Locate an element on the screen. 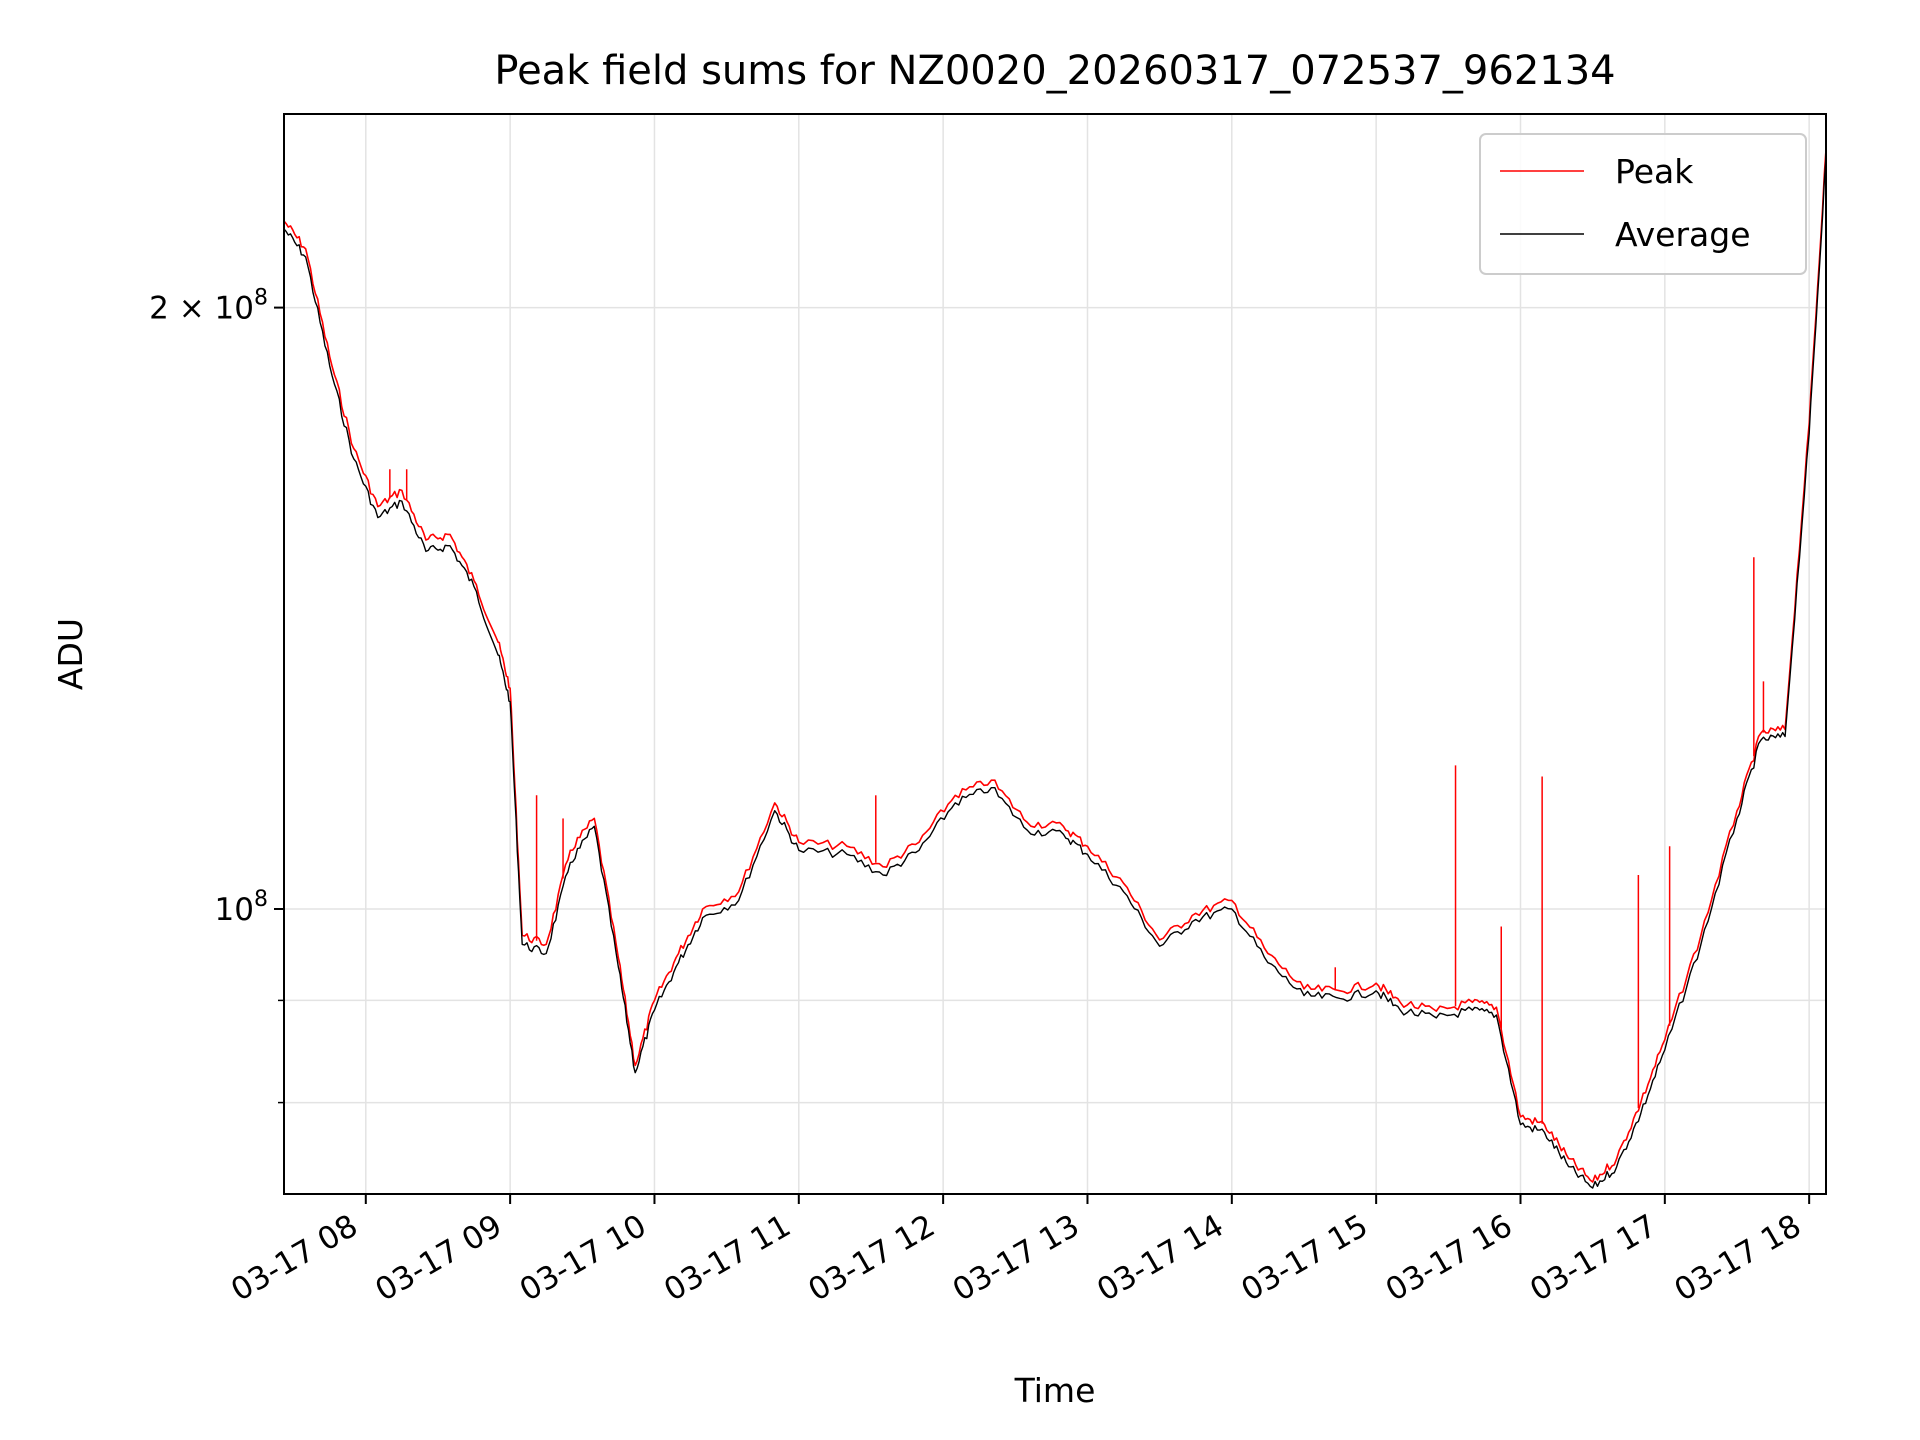 This screenshot has height=1440, width=1920. legend-average-label: Average is located at coordinates (1683, 234).